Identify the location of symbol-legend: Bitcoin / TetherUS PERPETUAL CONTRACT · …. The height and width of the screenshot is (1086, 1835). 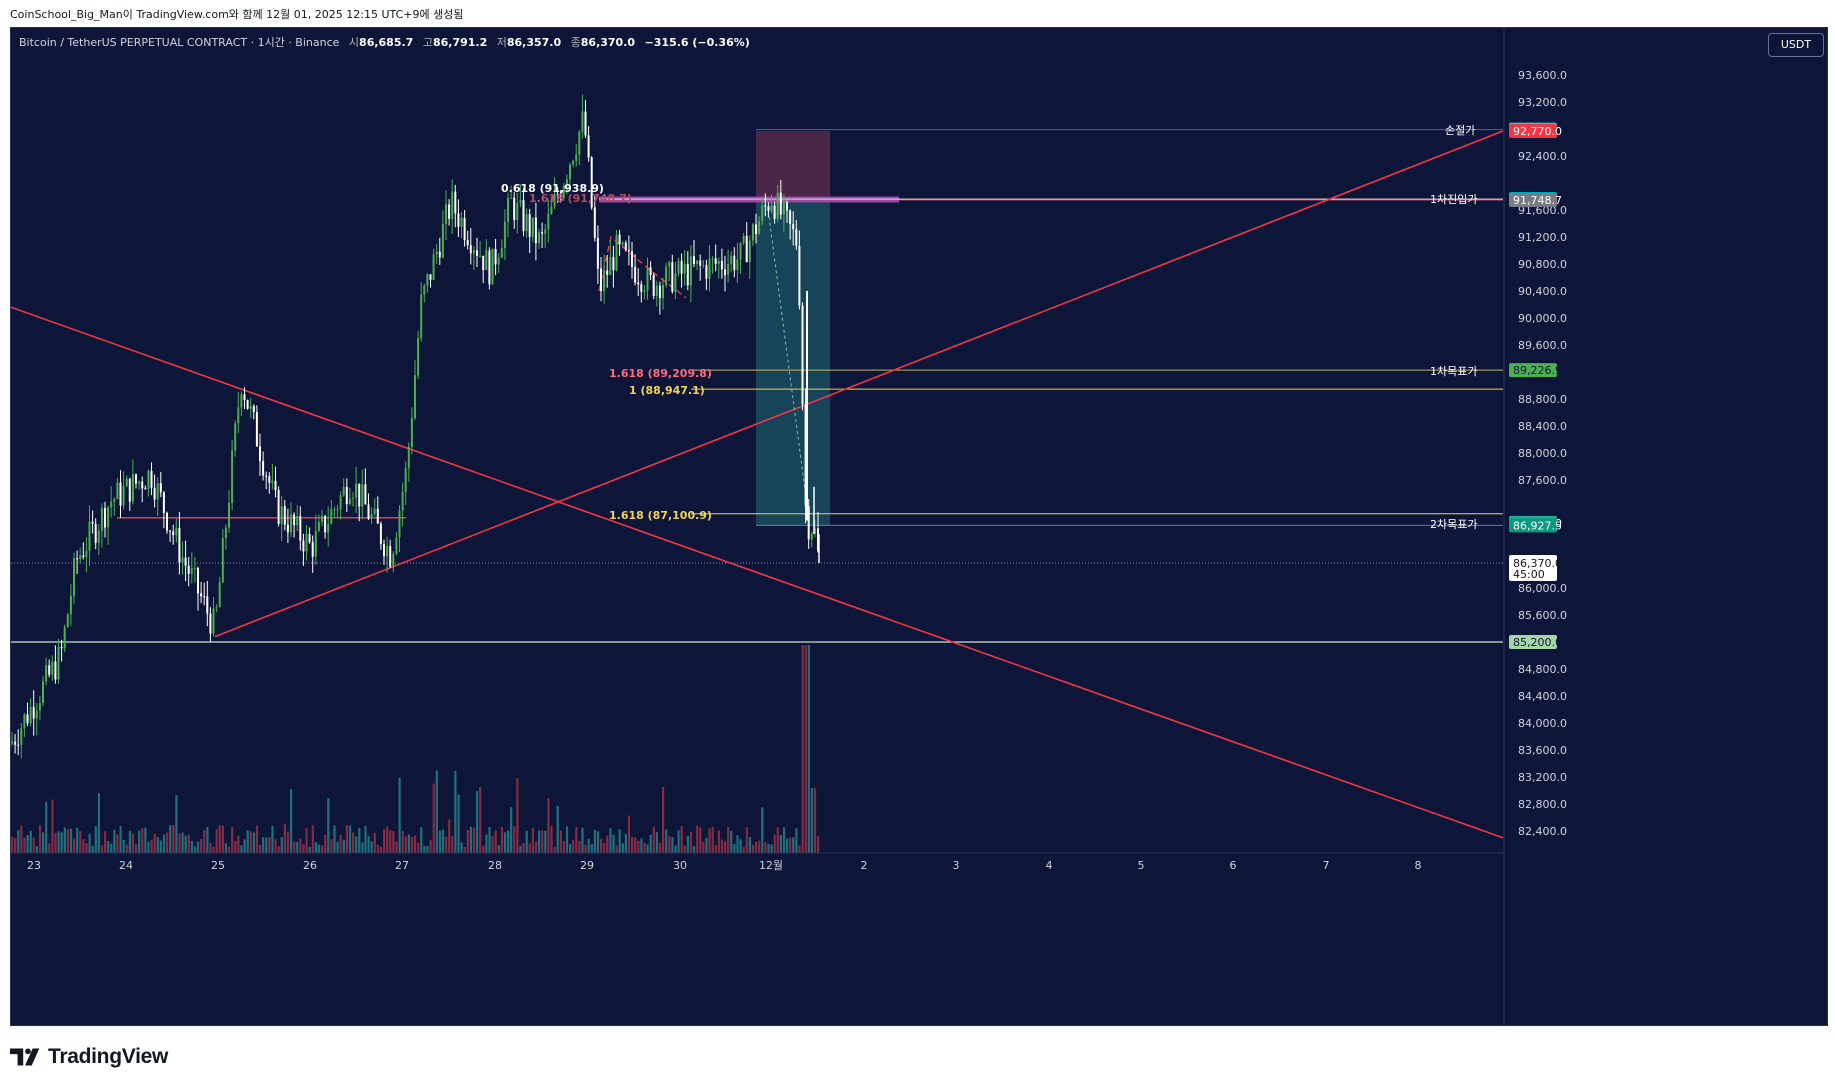
(384, 42).